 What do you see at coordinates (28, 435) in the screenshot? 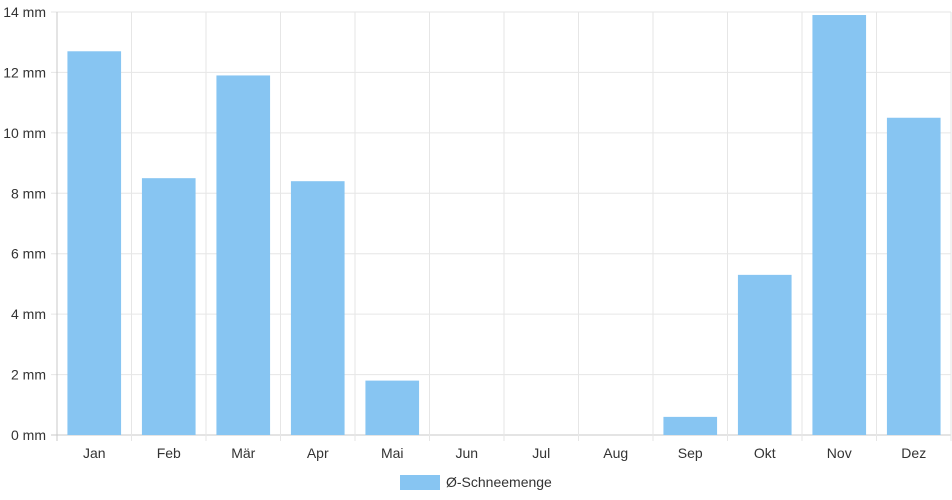
I see `y-tick-label: 0 mm` at bounding box center [28, 435].